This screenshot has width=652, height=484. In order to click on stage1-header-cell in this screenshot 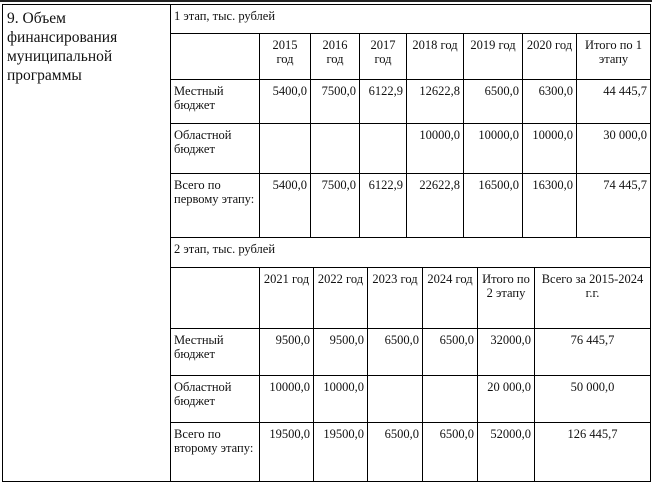, I will do `click(215, 56)`.